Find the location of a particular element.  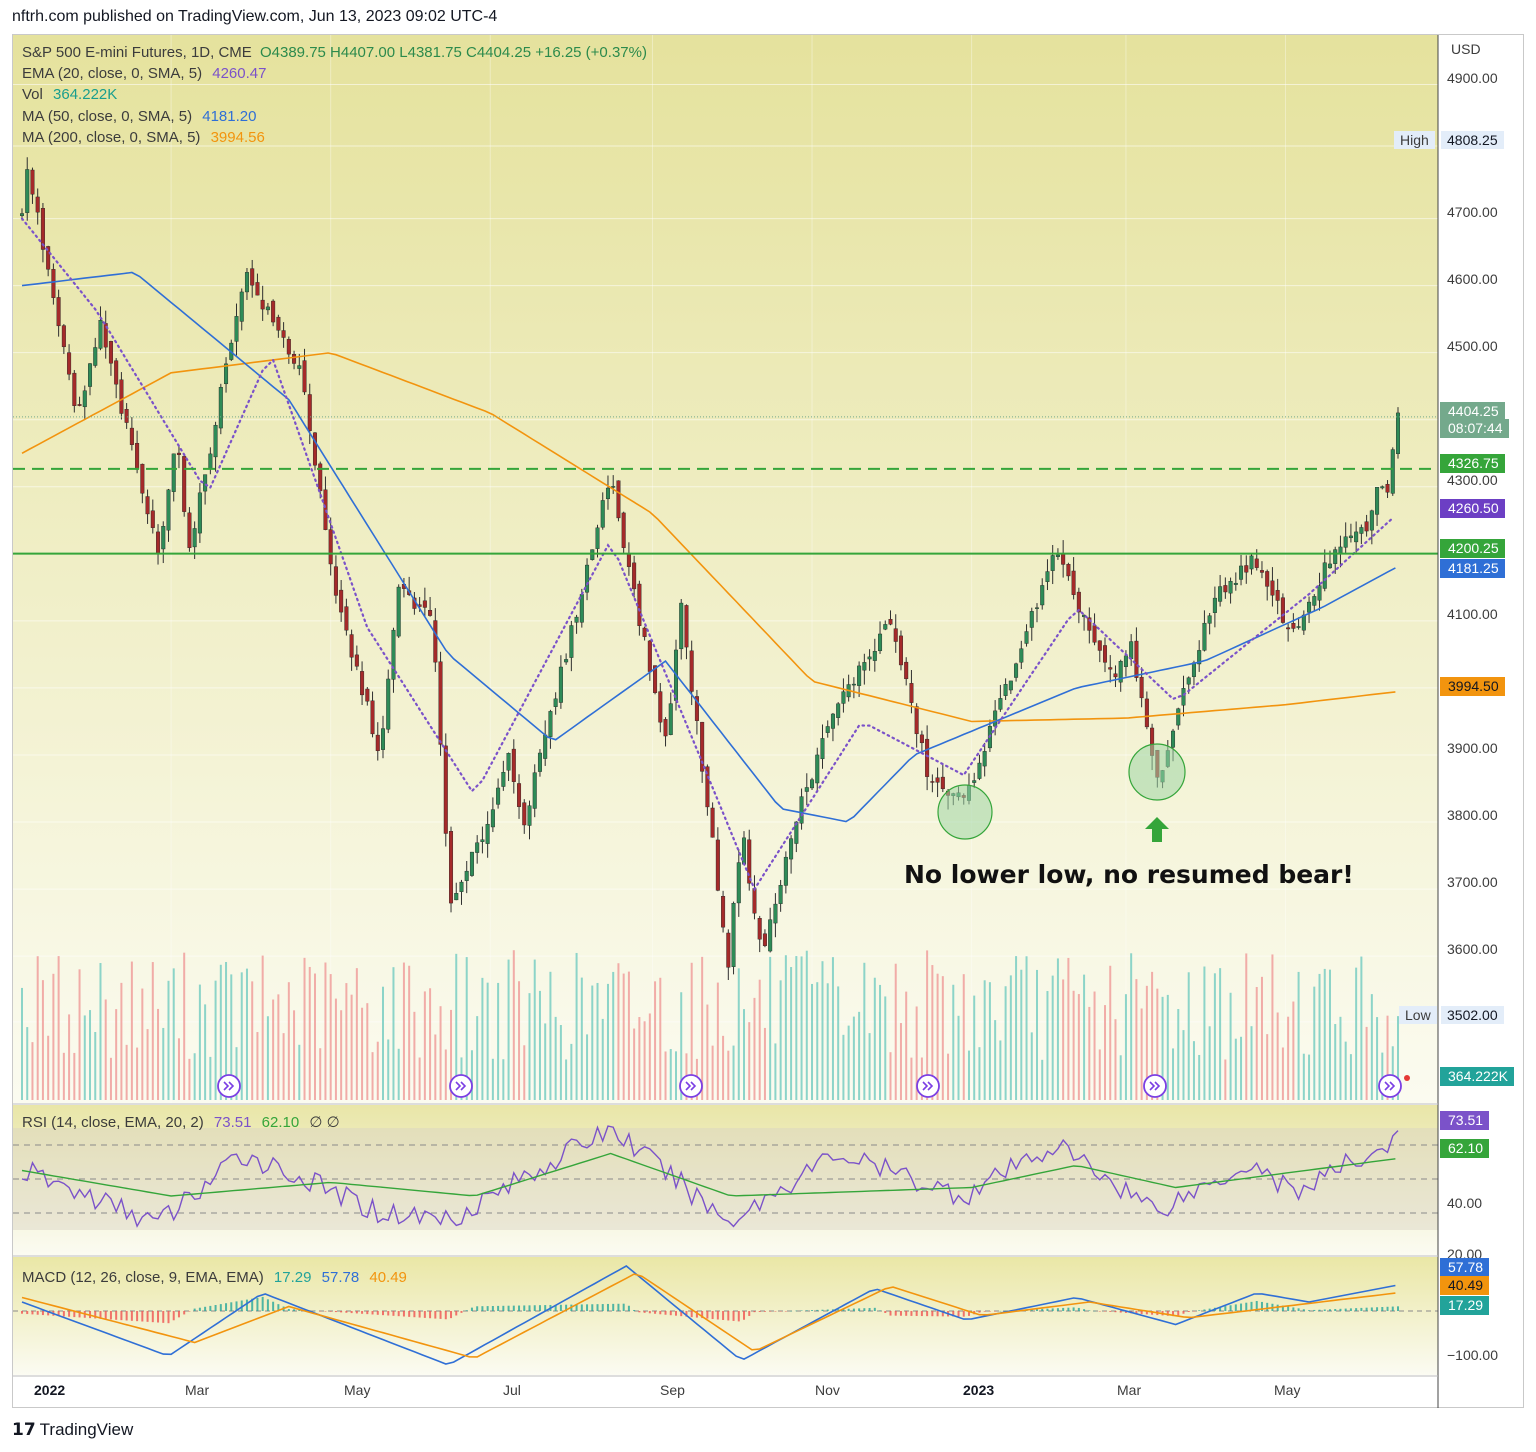

event-marker-icon is located at coordinates (1390, 1086).